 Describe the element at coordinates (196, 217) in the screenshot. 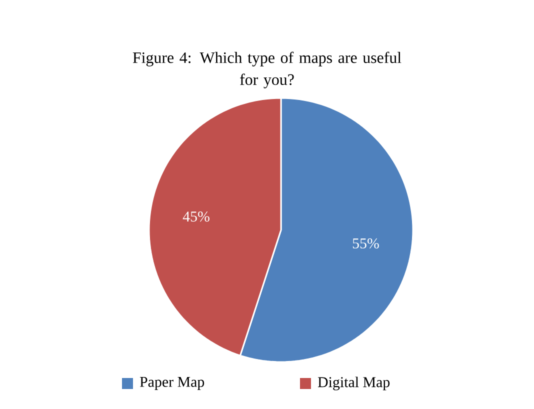

I see `data-label: 45%` at that location.